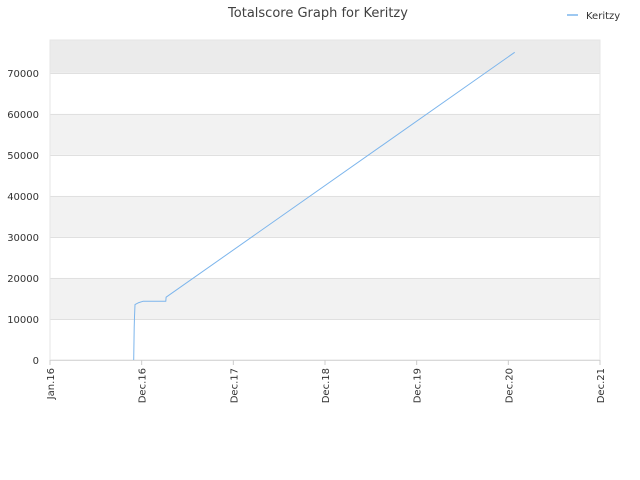  What do you see at coordinates (23, 156) in the screenshot?
I see `y-tick-label: 50000` at bounding box center [23, 156].